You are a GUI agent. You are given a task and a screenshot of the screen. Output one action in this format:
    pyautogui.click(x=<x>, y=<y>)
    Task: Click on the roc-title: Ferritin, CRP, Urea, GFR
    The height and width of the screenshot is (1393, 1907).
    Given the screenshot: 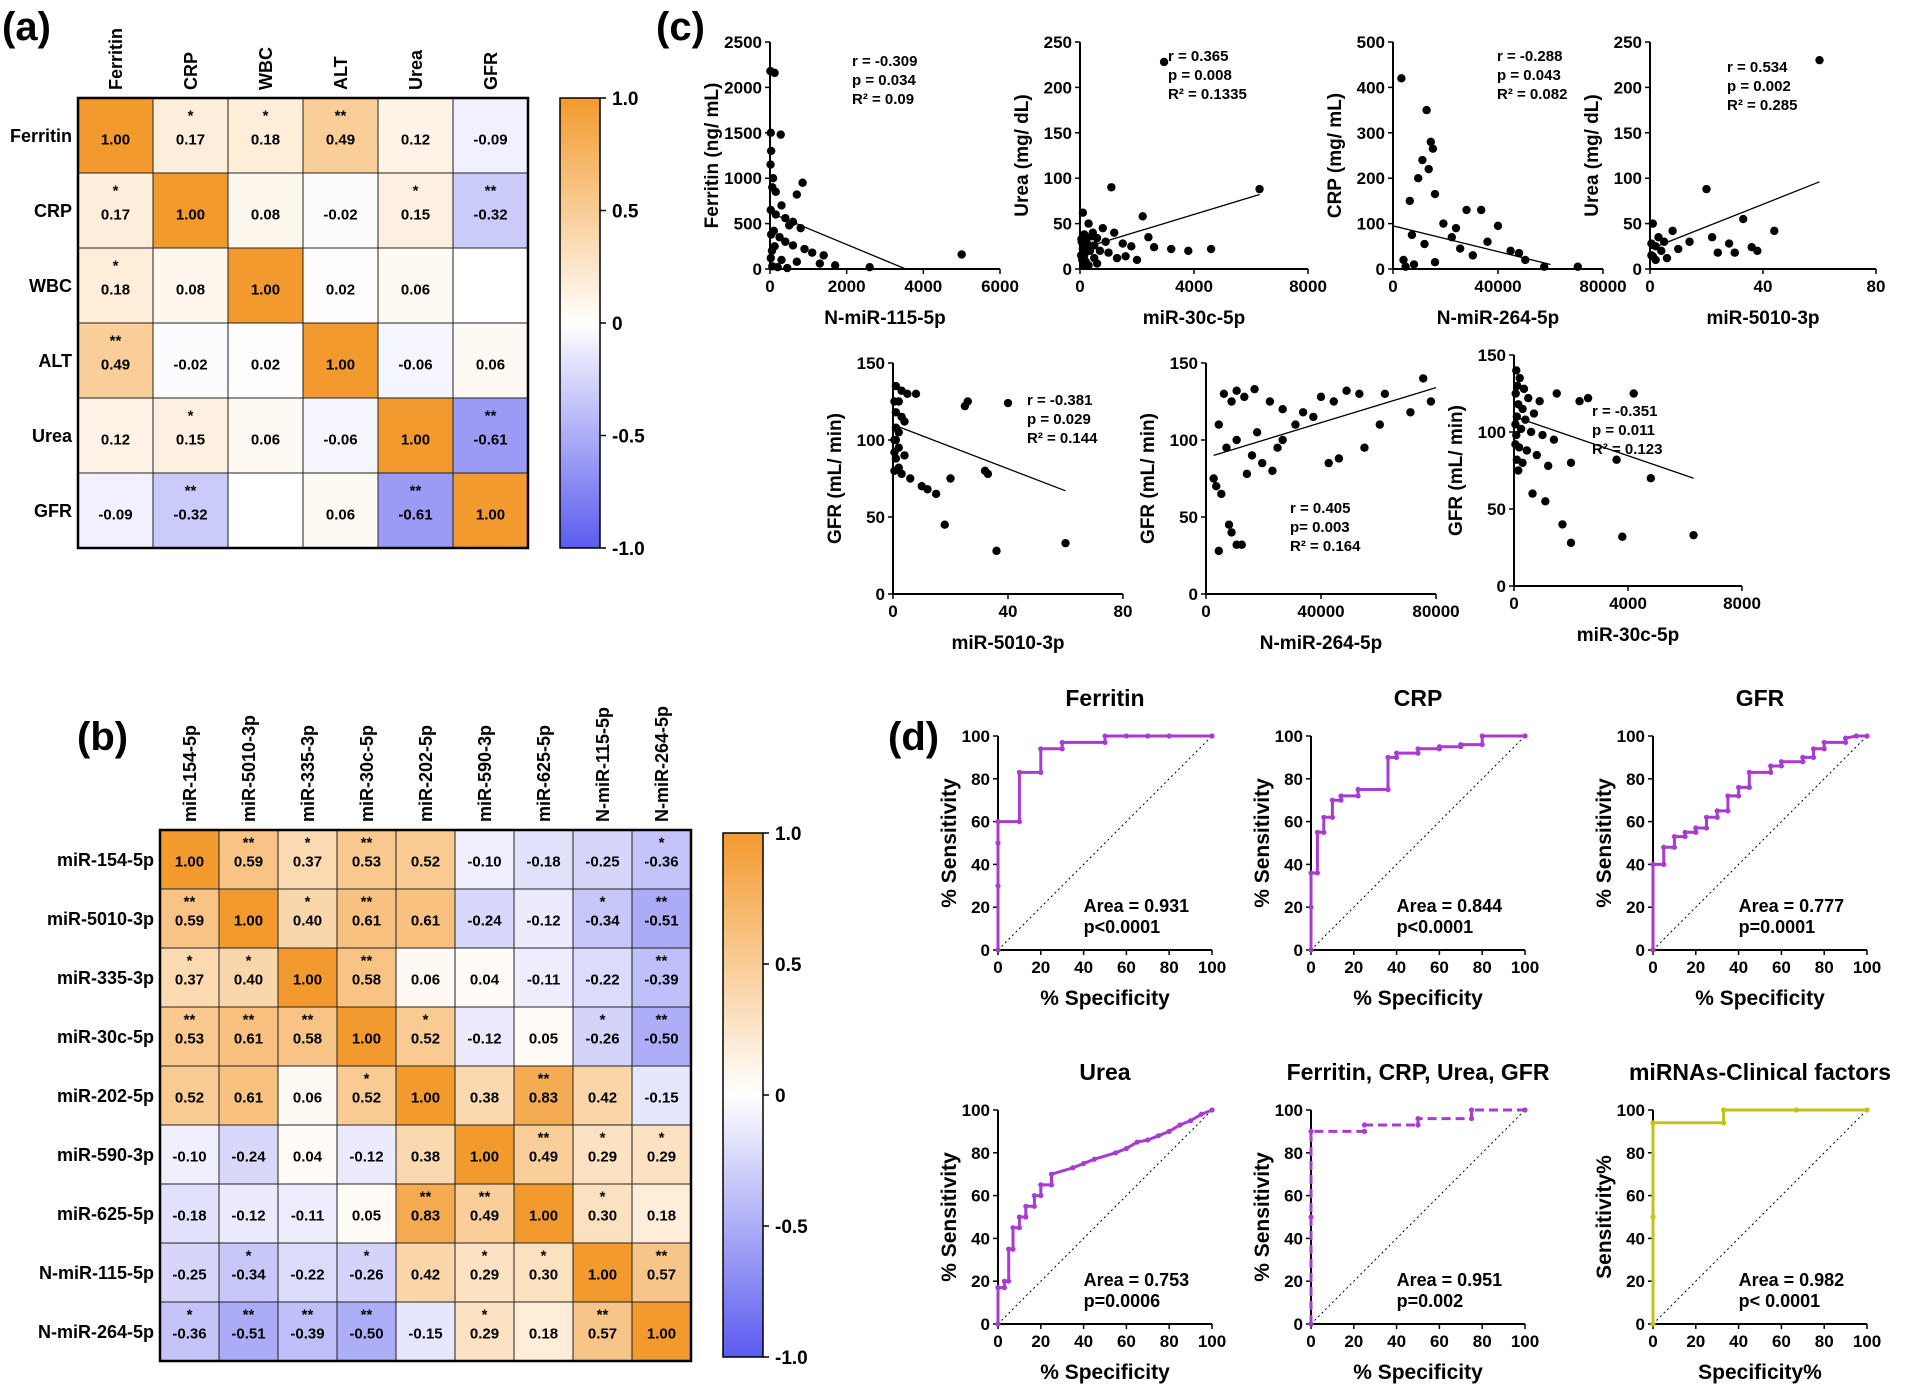 What is the action you would take?
    pyautogui.click(x=1418, y=1072)
    